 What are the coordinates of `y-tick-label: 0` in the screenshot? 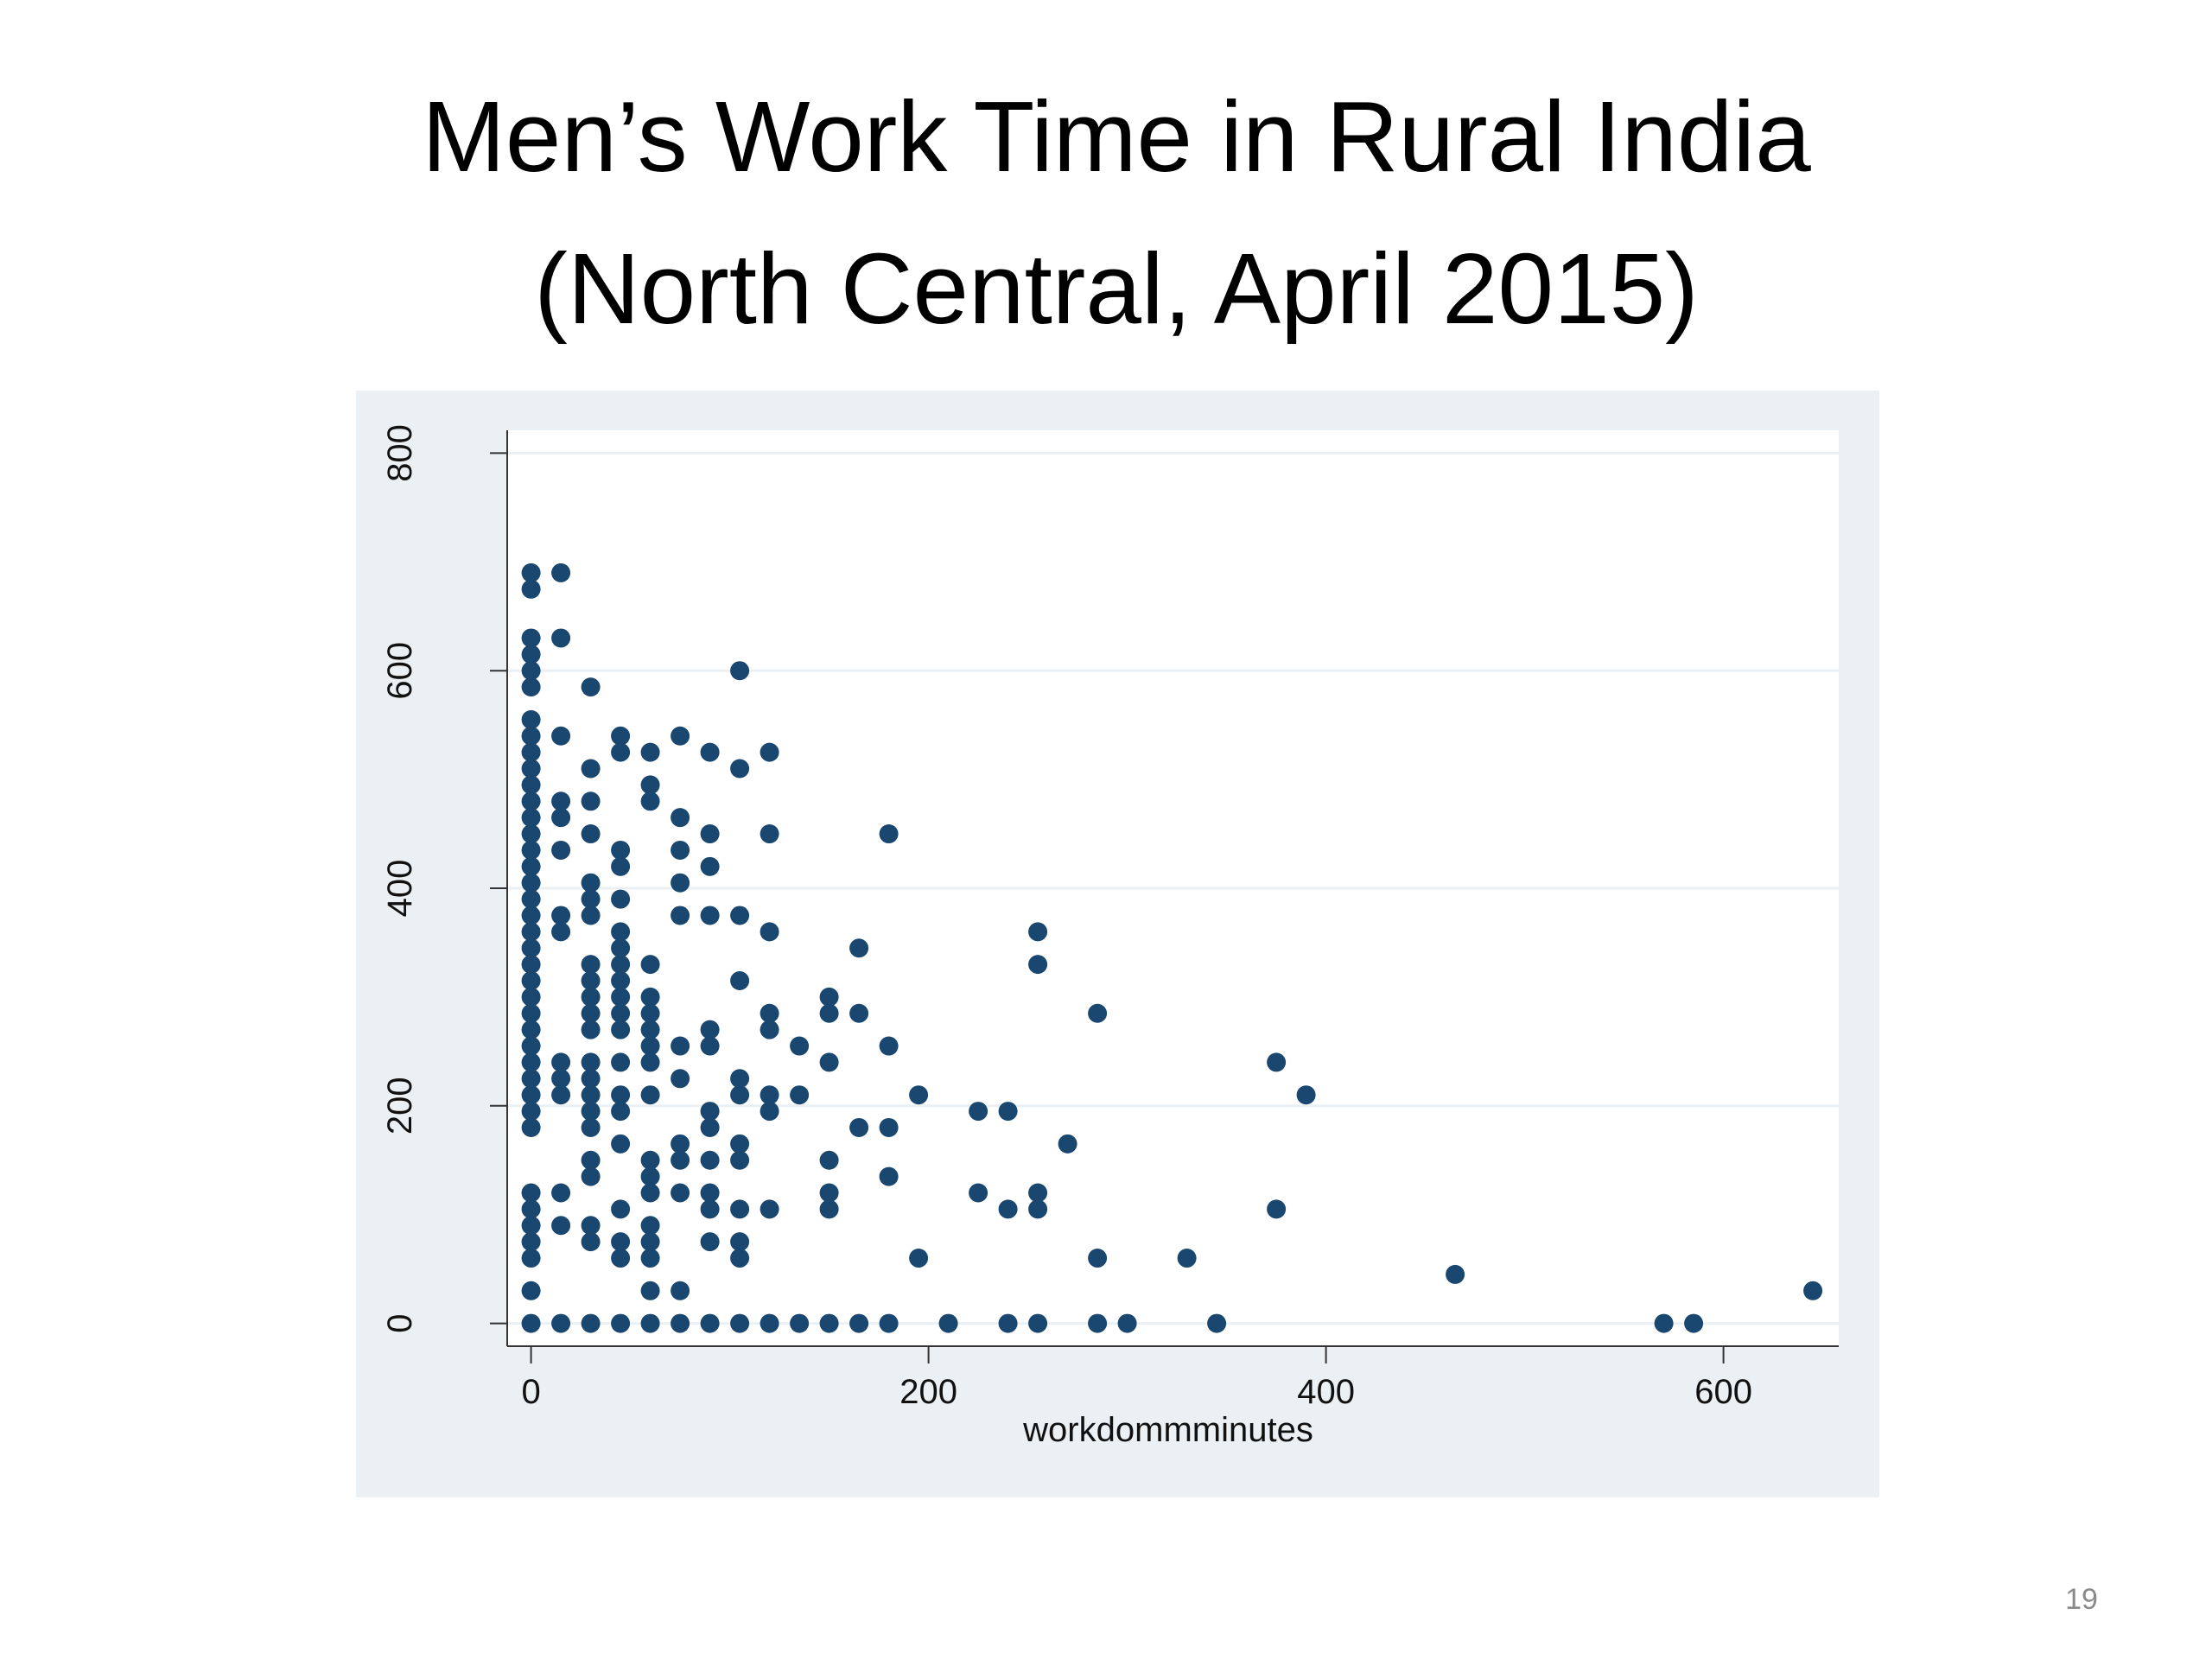 It's located at (400, 1322).